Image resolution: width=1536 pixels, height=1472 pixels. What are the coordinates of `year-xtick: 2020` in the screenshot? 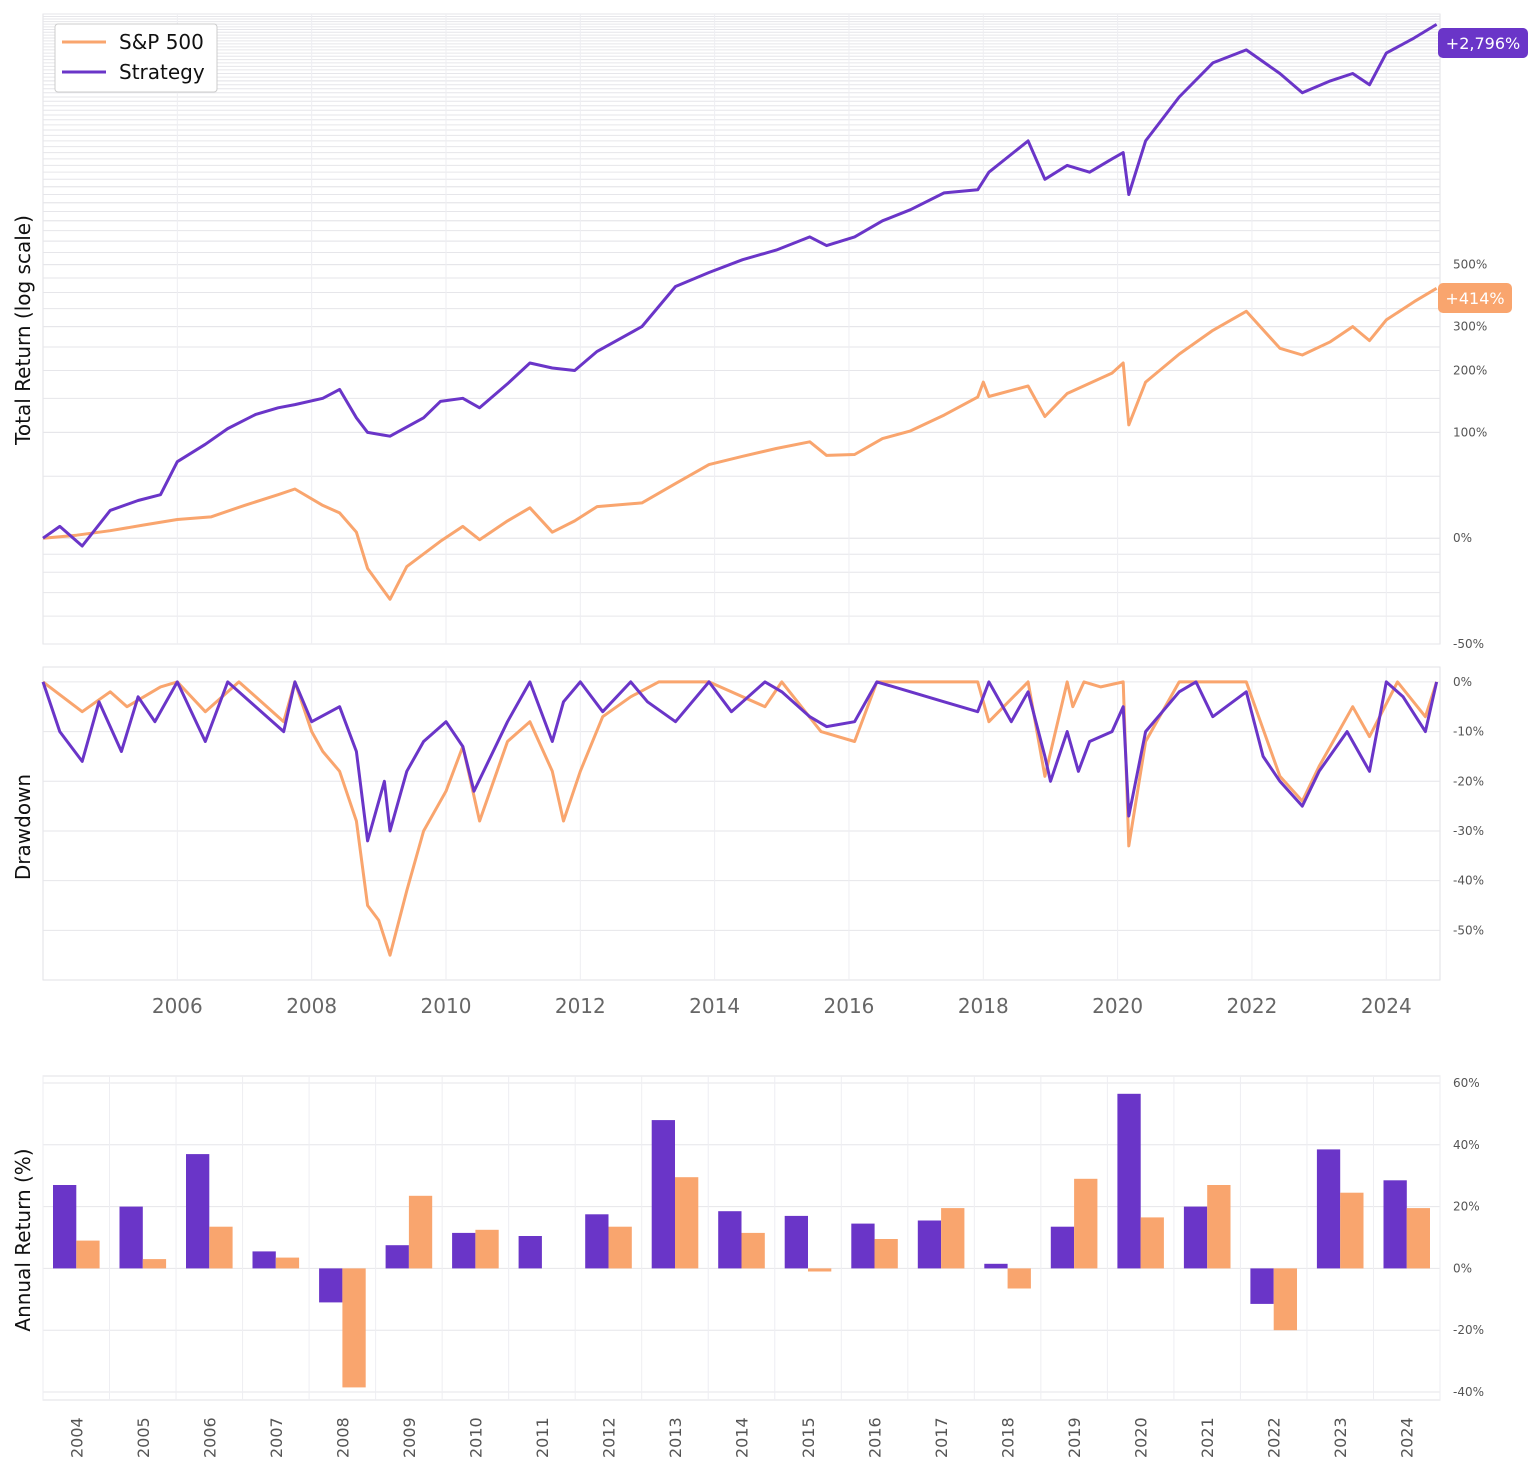 It's located at (1117, 1006).